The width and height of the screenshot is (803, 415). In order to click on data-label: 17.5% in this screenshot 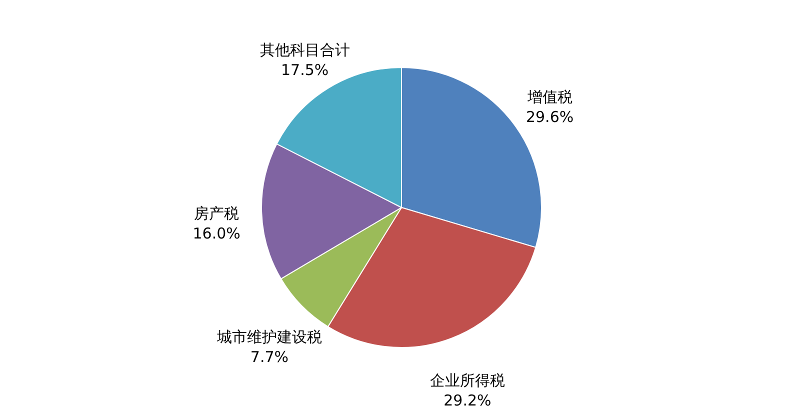, I will do `click(305, 69)`.